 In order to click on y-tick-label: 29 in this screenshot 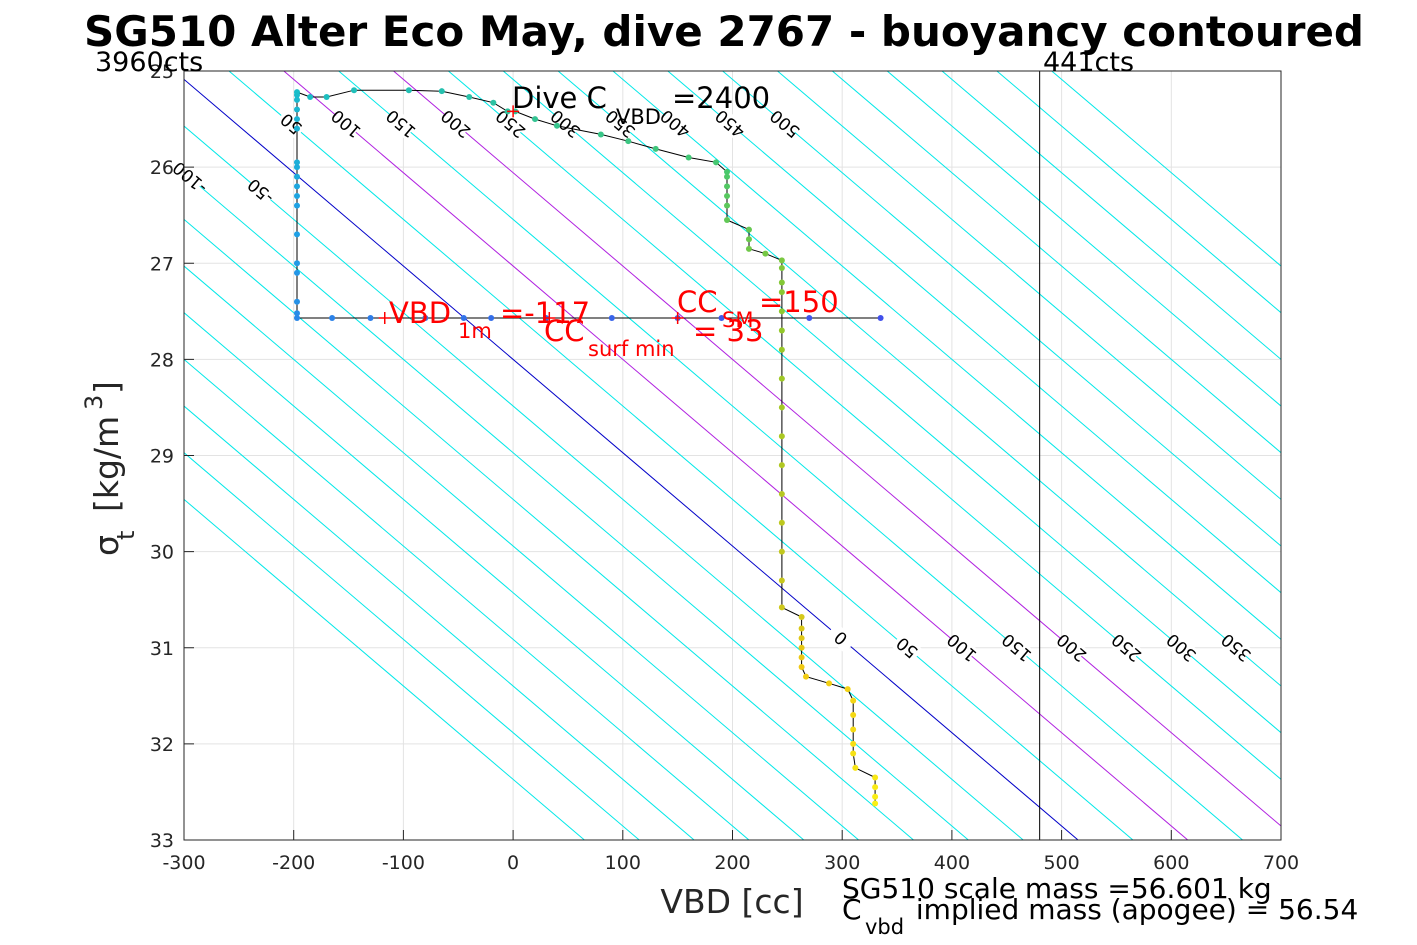, I will do `click(162, 457)`.